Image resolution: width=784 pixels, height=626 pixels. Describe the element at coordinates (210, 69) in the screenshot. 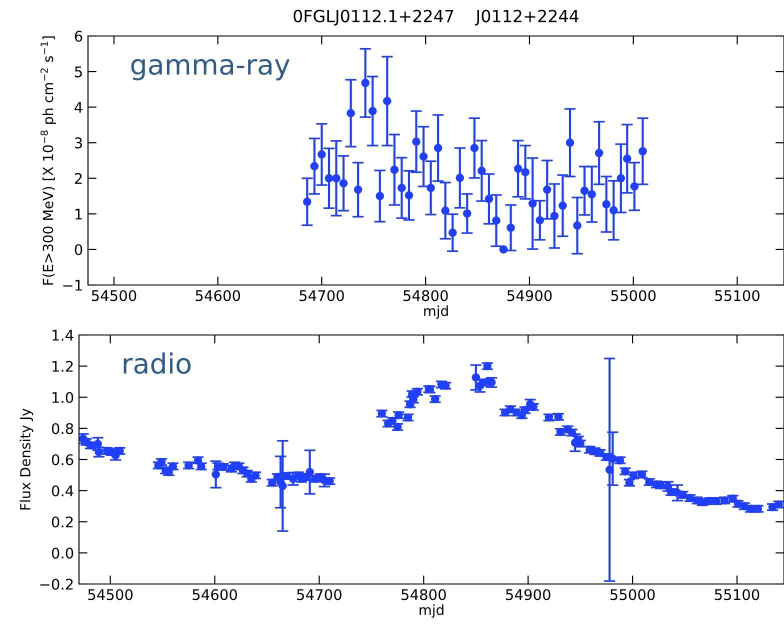

I see `annotation: gamma-ray` at that location.